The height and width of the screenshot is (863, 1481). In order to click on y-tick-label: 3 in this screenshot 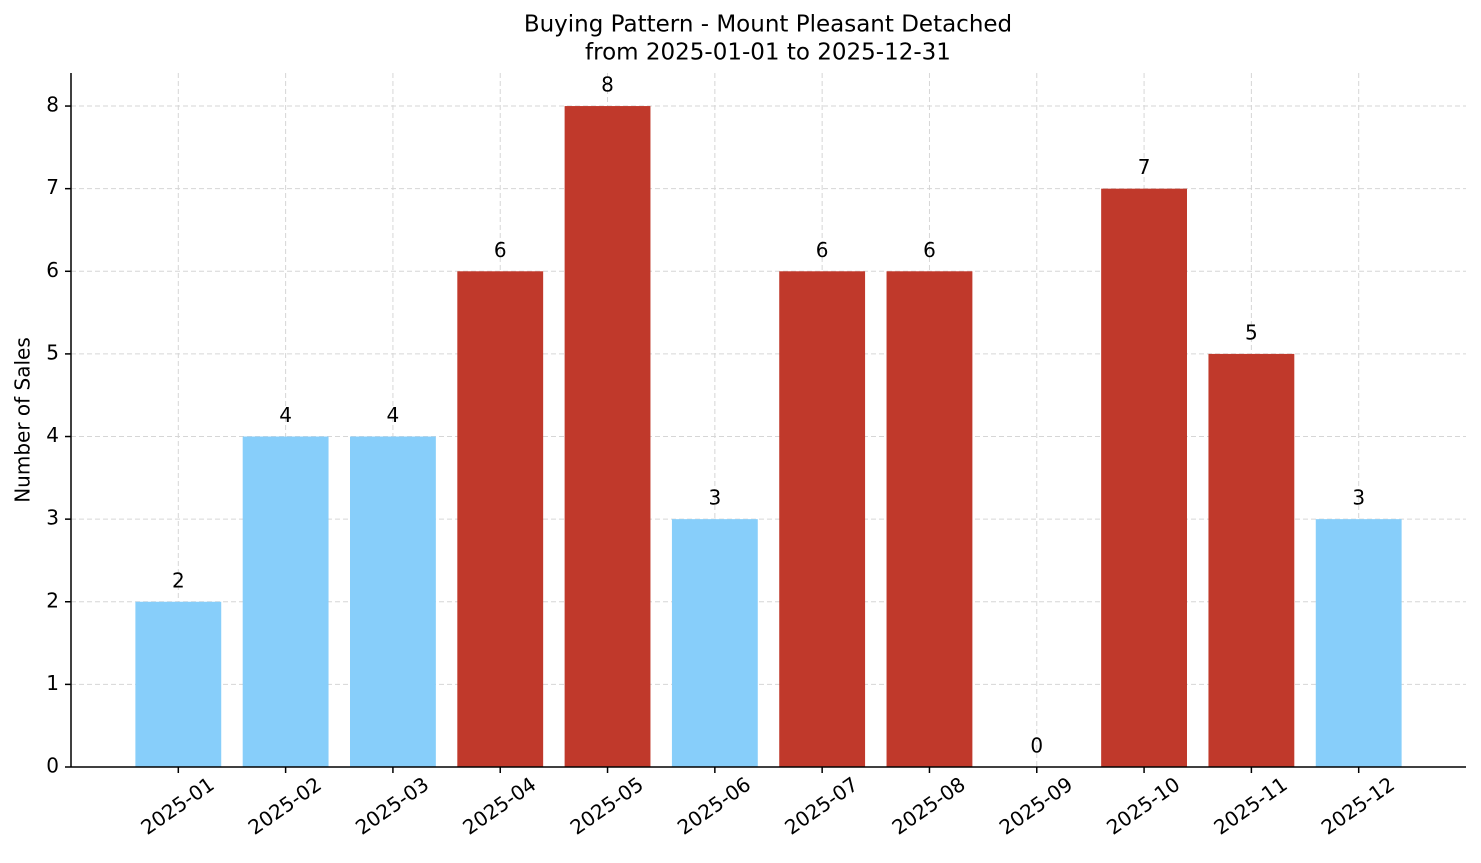, I will do `click(52, 518)`.